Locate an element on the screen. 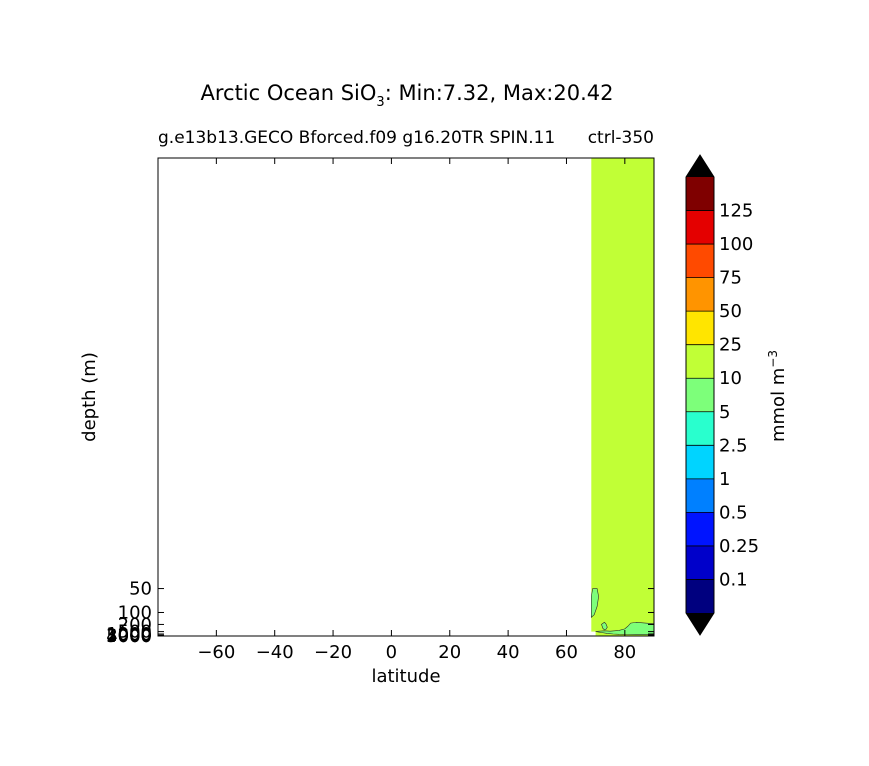 The width and height of the screenshot is (869, 766). chart-subtitle-right: ctrl-350 is located at coordinates (621, 138).